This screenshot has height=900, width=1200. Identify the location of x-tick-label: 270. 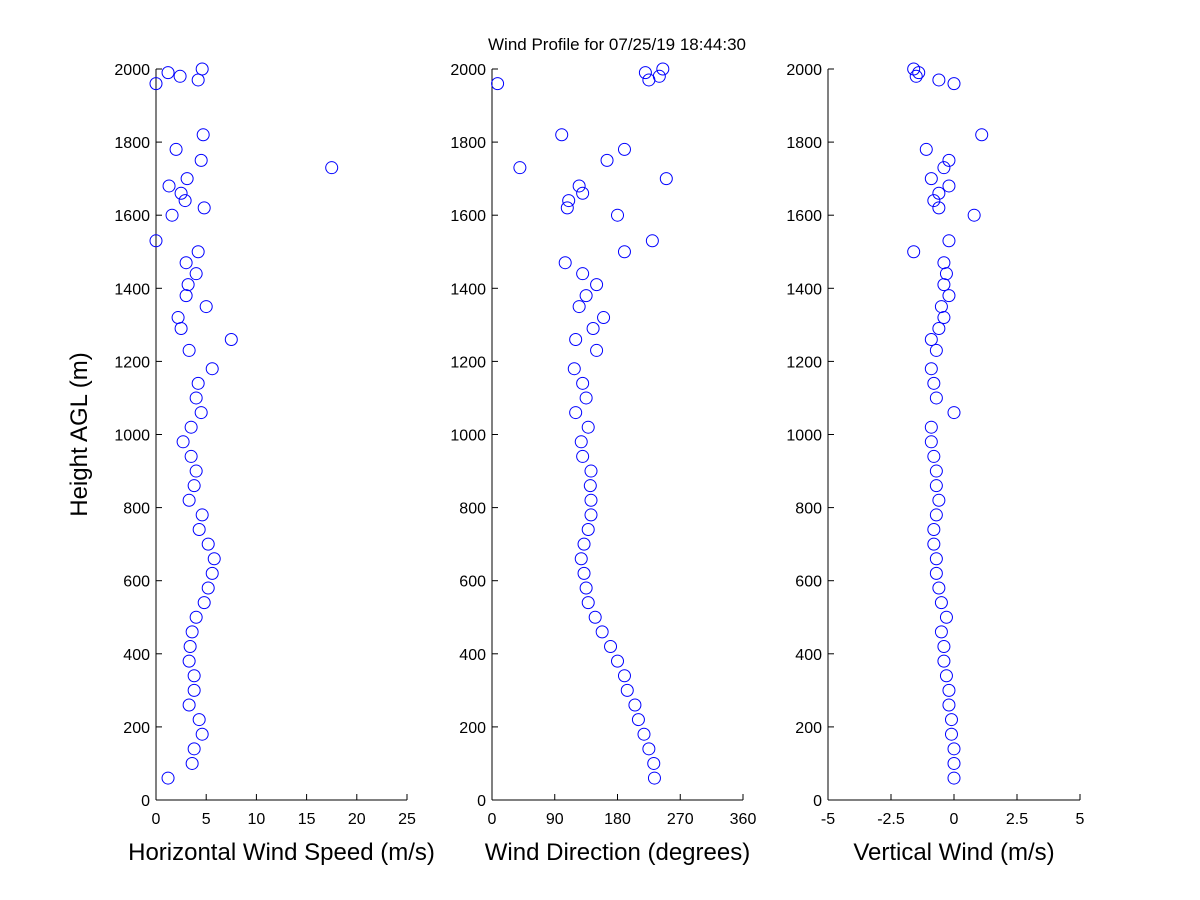
(680, 819).